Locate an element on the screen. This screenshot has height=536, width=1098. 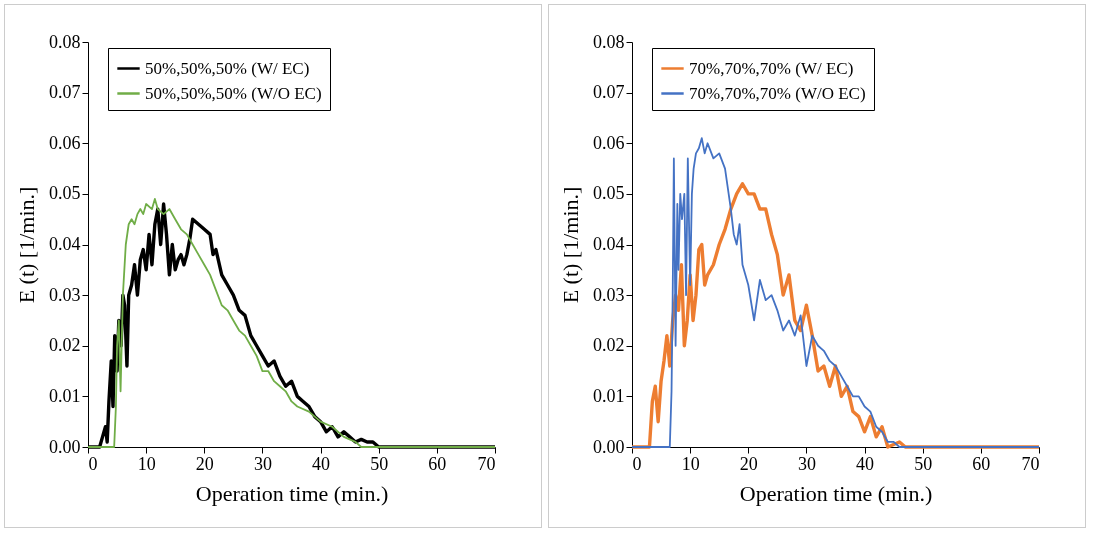
legend-label: 50%,50%,50% (W/O EC) is located at coordinates (233, 93).